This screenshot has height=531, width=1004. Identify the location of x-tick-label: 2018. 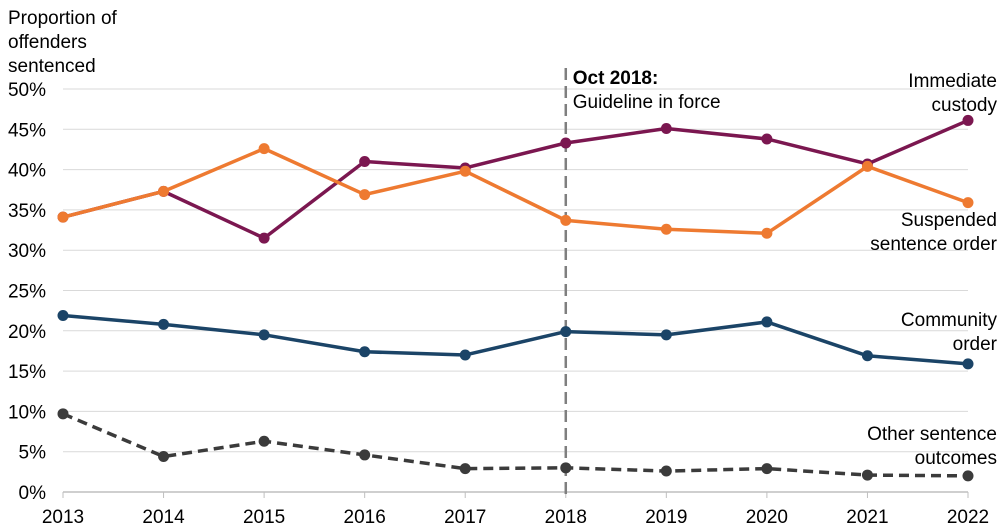
(566, 517).